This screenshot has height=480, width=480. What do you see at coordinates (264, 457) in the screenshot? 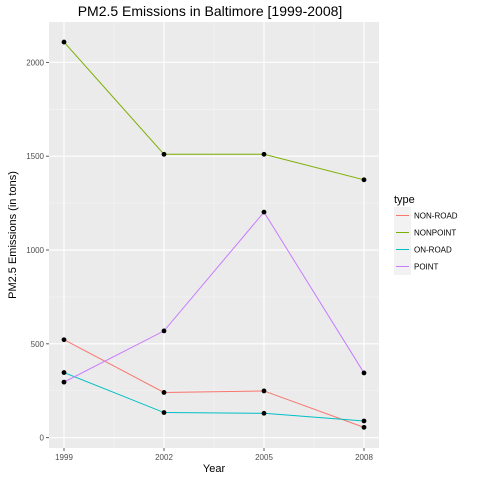
I see `x-tick-label: 2005` at bounding box center [264, 457].